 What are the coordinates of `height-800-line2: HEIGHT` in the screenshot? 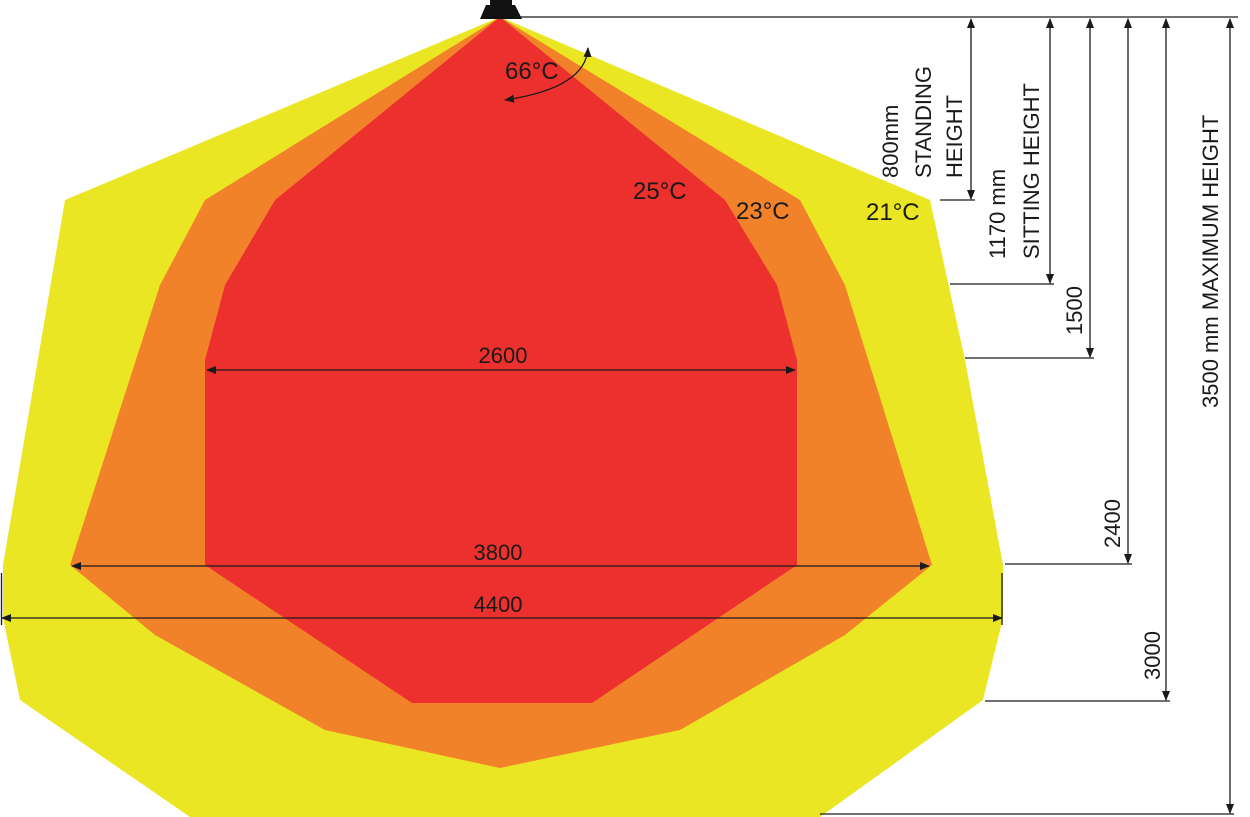 It's located at (954, 136).